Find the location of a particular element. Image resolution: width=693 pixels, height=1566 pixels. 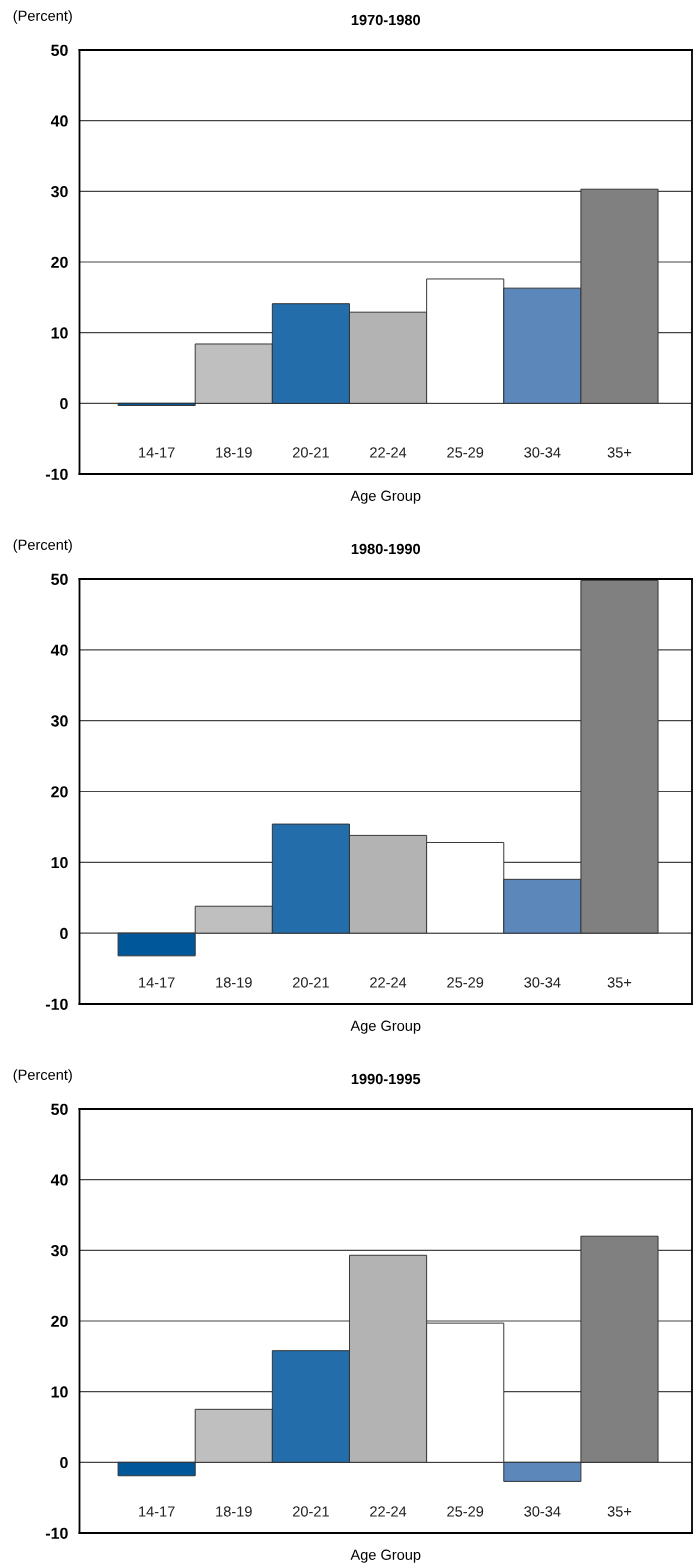

chart-title: 1970-1980 is located at coordinates (386, 20).